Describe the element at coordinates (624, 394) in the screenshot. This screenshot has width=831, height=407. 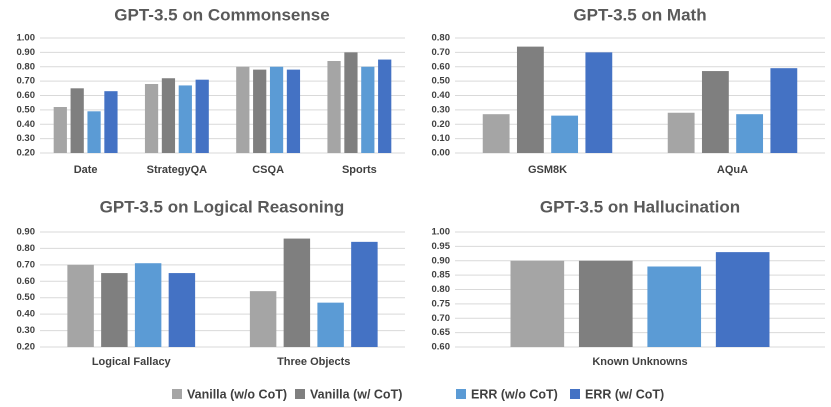
I see `legend-label: ERR (w/ CoT)` at that location.